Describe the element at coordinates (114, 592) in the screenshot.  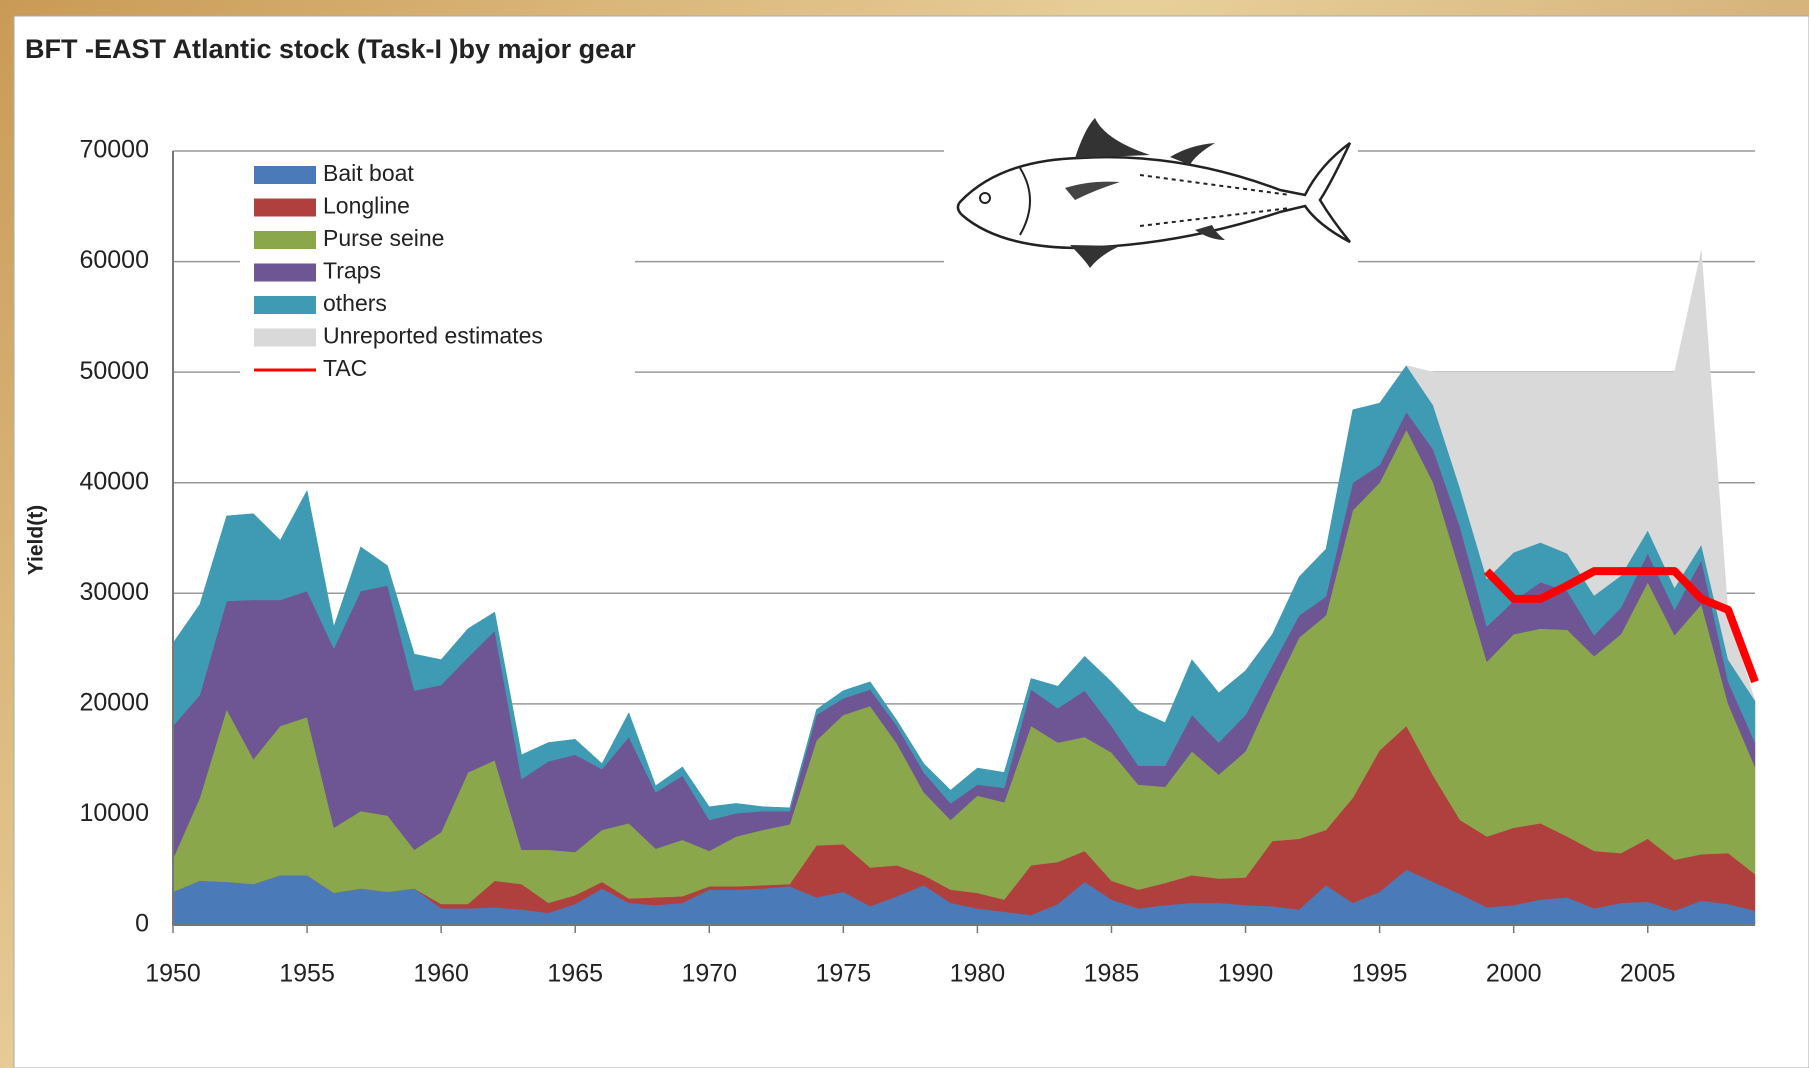
I see `y-tick-label: 30000` at that location.